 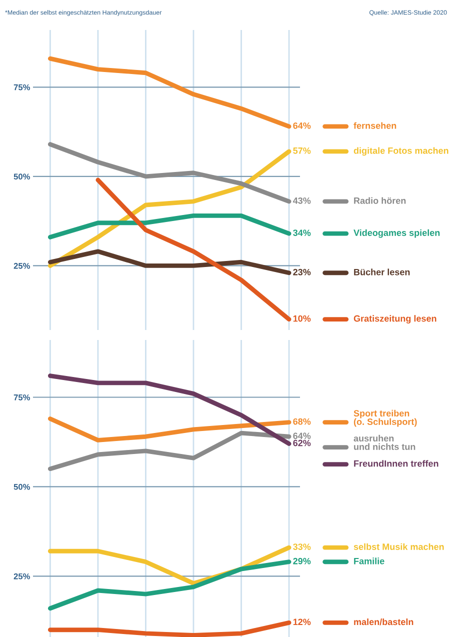 I want to click on text: Sport treiben (o. Schulsport), so click(x=385, y=418).